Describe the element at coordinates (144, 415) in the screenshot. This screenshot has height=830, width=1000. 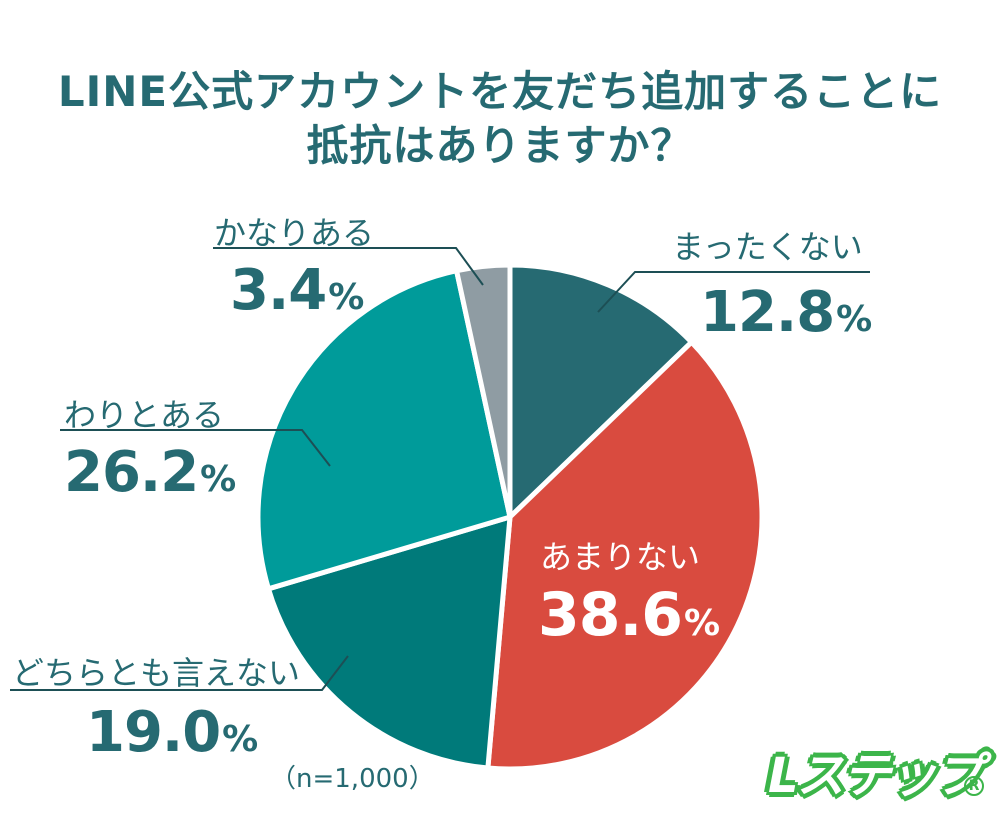
I see `label-waritoaru: わりとある` at that location.